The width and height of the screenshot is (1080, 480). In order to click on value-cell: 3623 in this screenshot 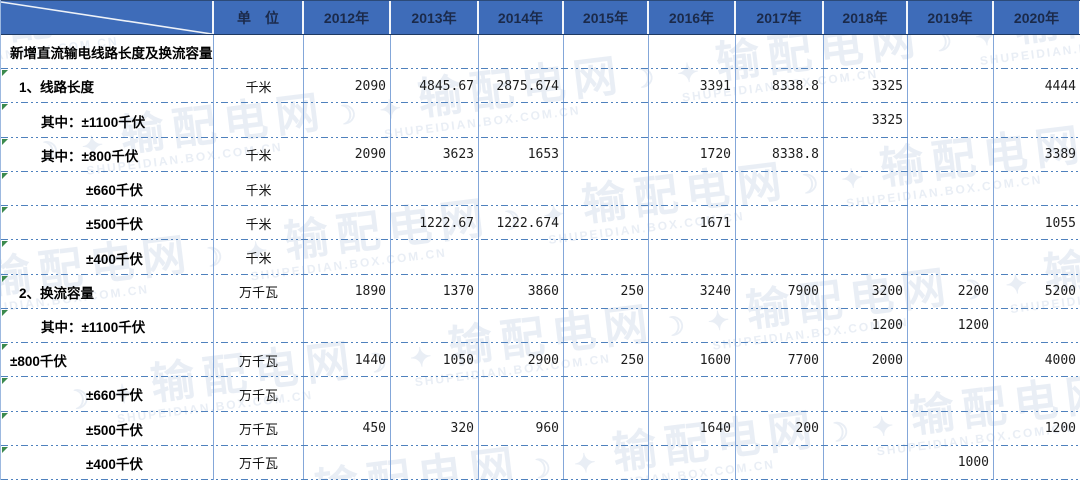, I will do `click(435, 154)`.